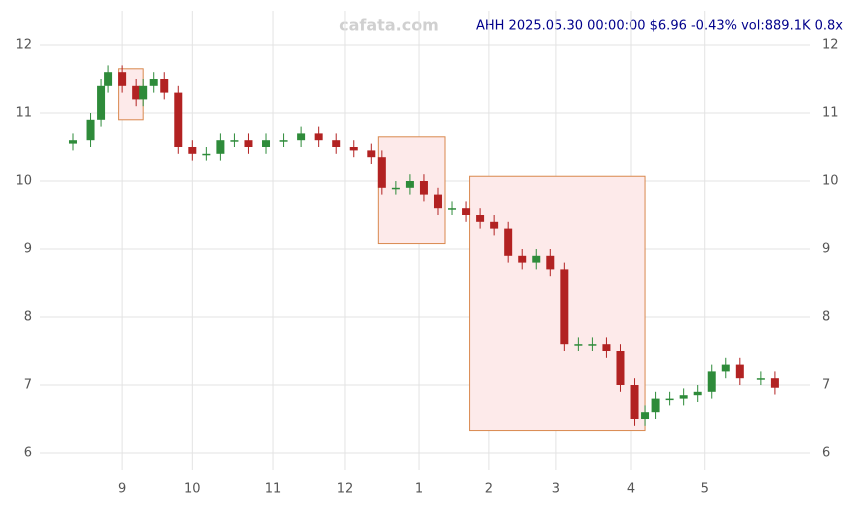  Describe the element at coordinates (345, 489) in the screenshot. I see `x-tick-label: 12` at that location.